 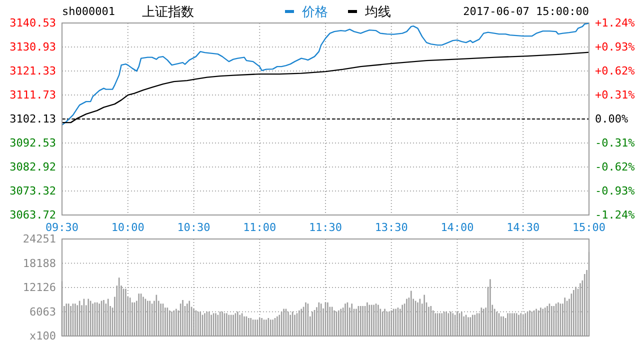 I want to click on y2-tick-label: -0.93%, so click(x=615, y=191).